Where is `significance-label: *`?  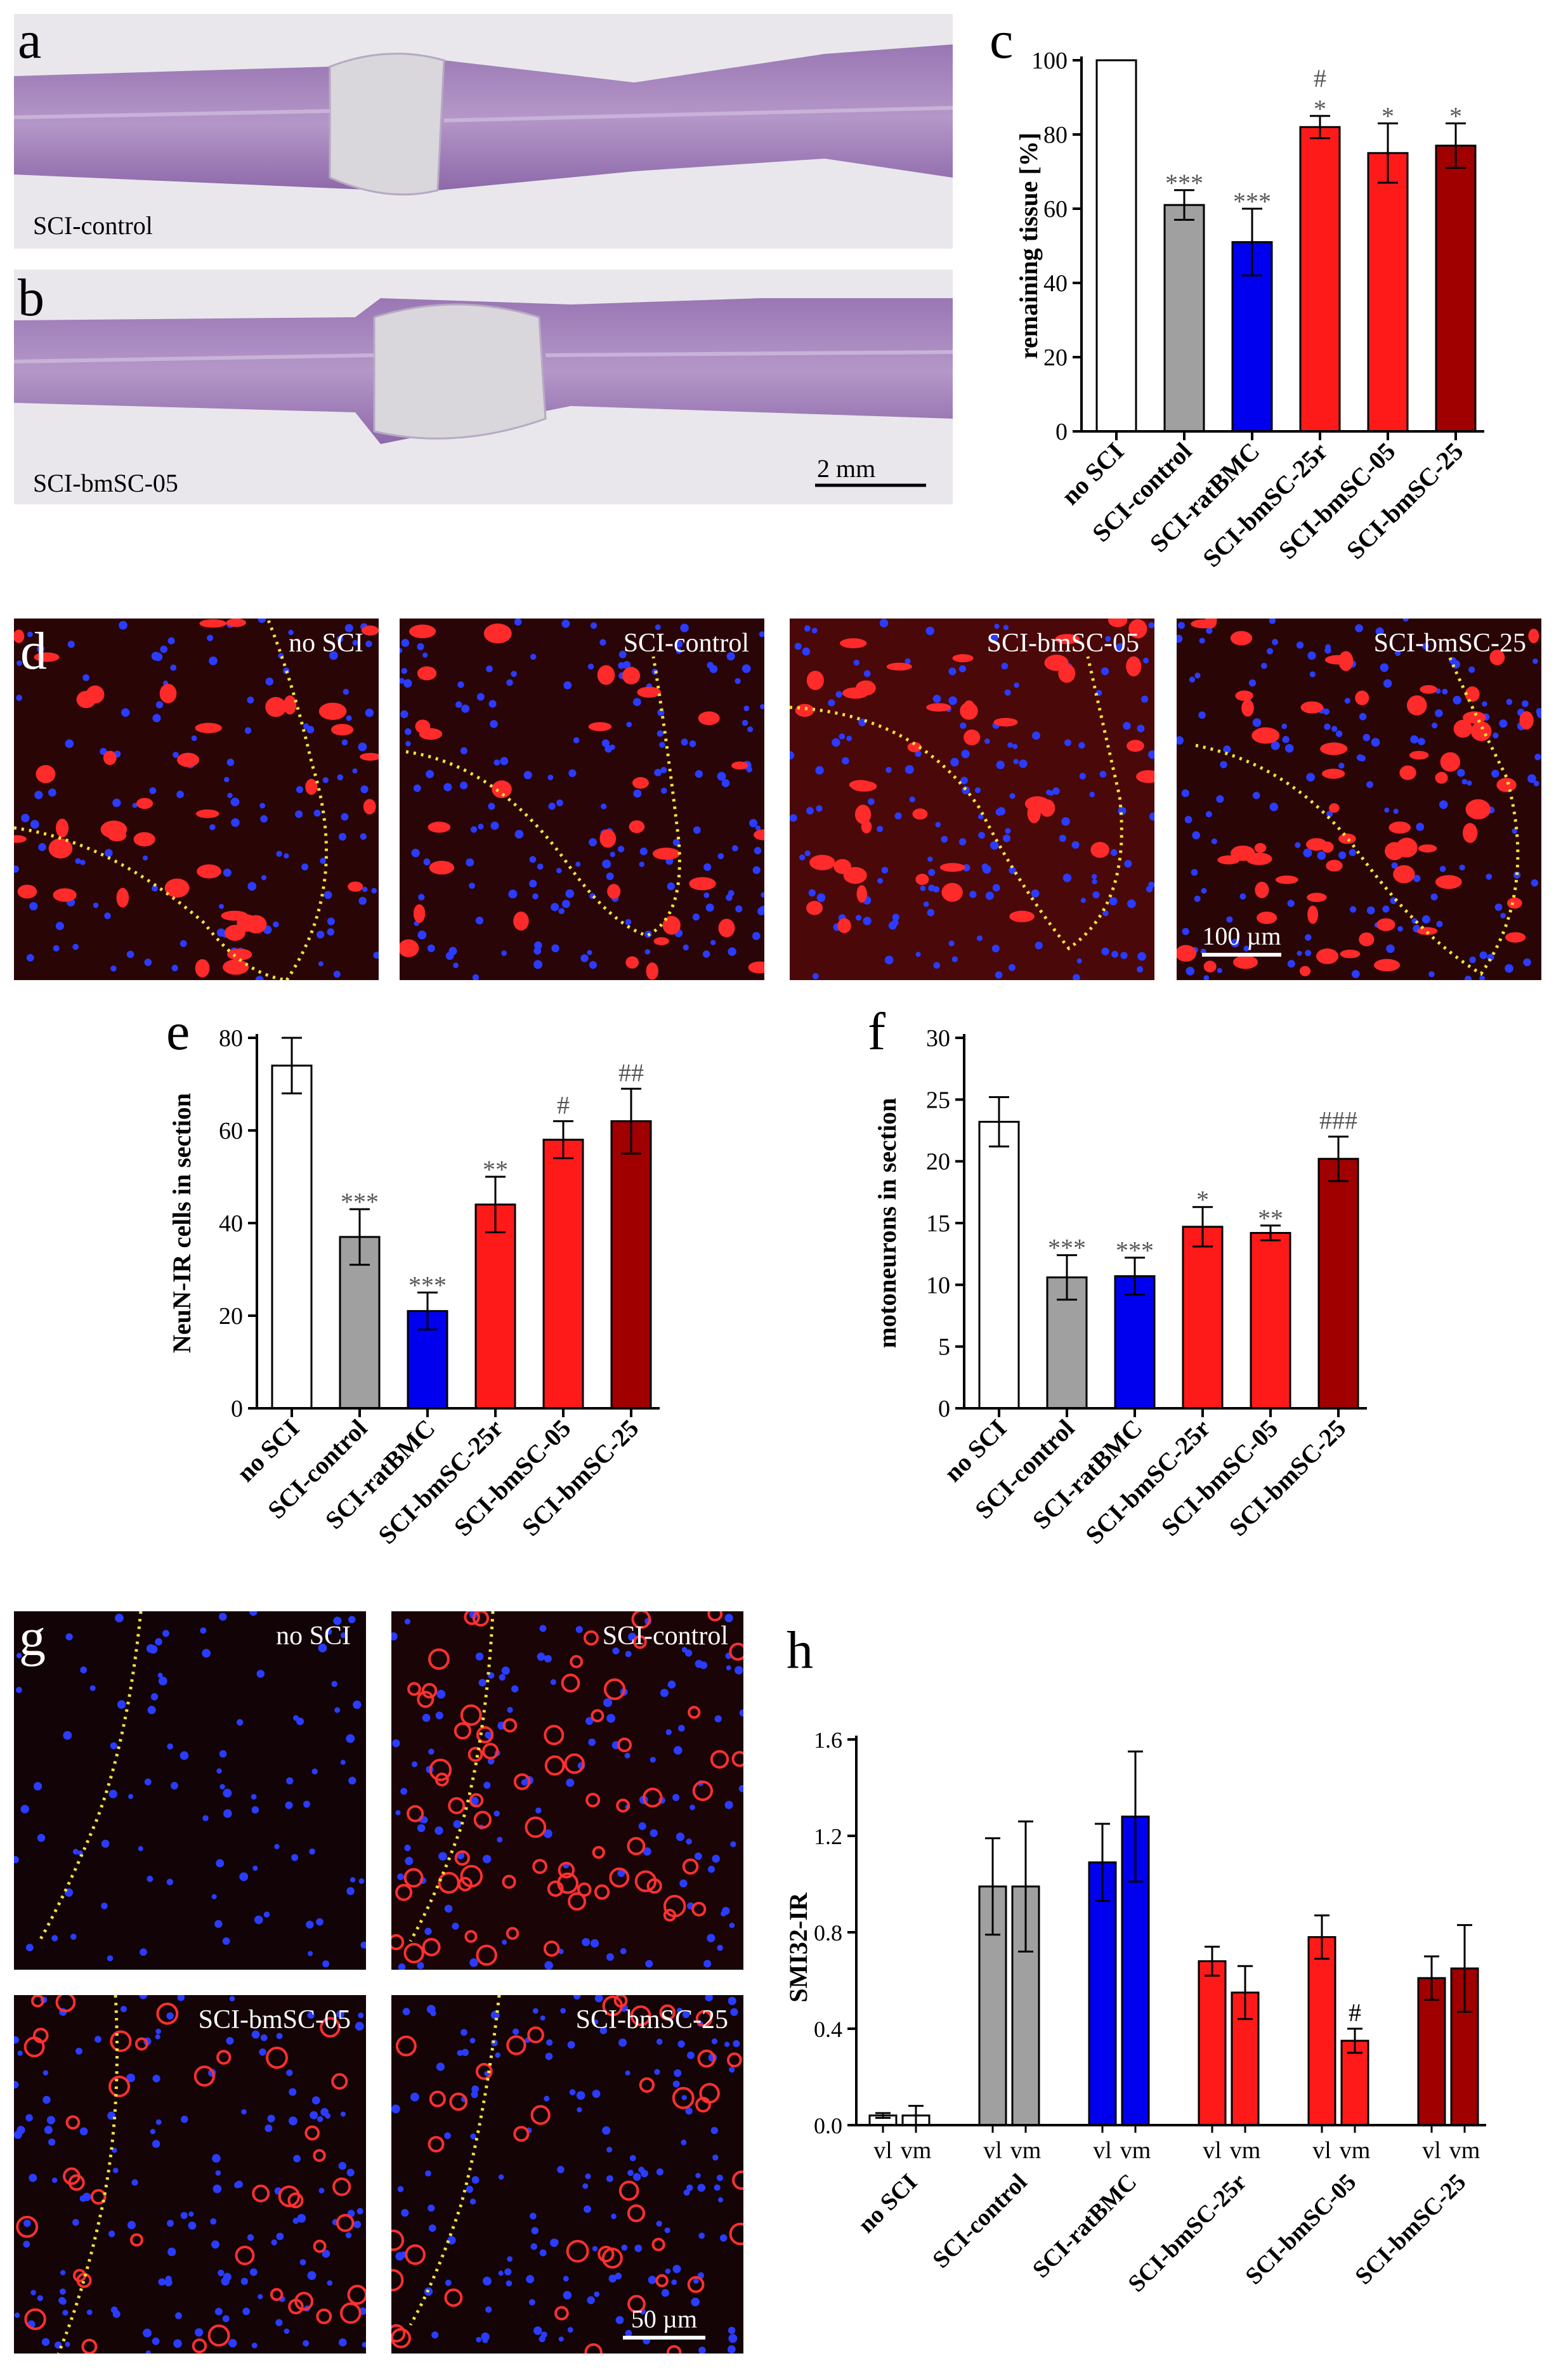
significance-label: * is located at coordinates (1388, 116).